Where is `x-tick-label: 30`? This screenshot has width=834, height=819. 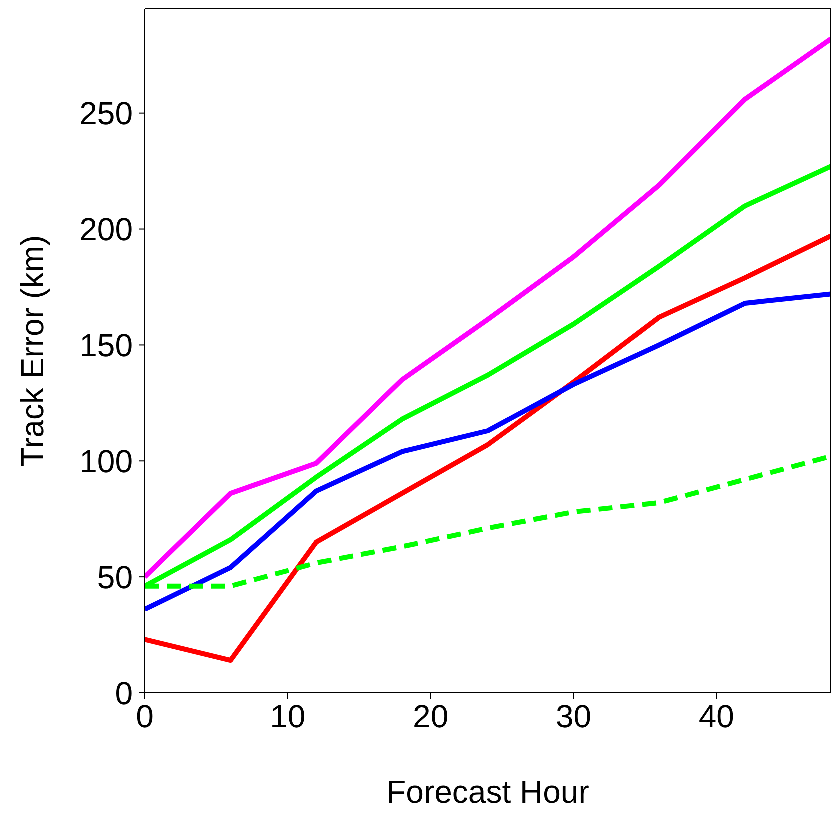
x-tick-label: 30 is located at coordinates (574, 716).